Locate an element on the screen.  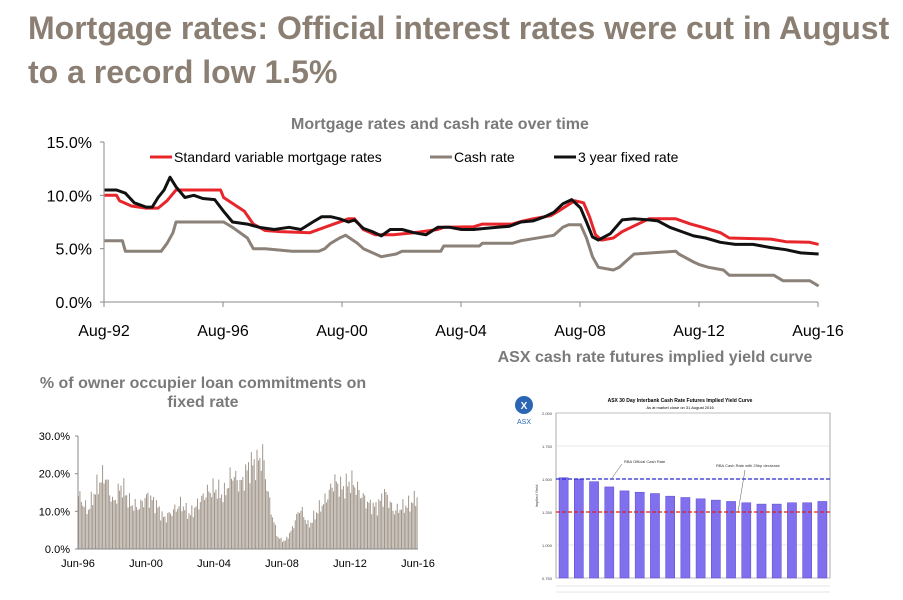
chart2-x-tick-label: Jun-04 is located at coordinates (214, 564).